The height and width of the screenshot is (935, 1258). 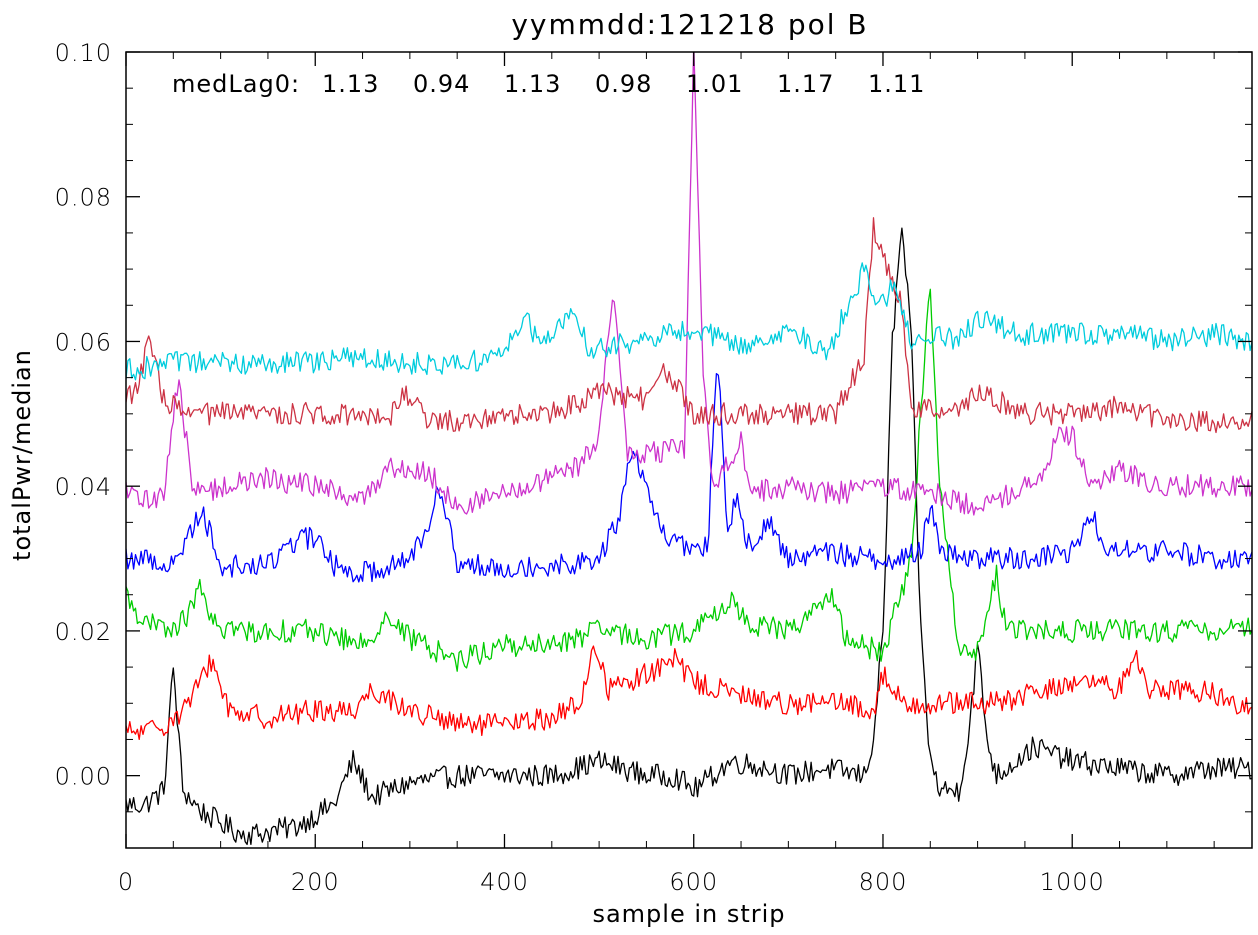 What do you see at coordinates (693, 882) in the screenshot?
I see `x-tick-label: 600` at bounding box center [693, 882].